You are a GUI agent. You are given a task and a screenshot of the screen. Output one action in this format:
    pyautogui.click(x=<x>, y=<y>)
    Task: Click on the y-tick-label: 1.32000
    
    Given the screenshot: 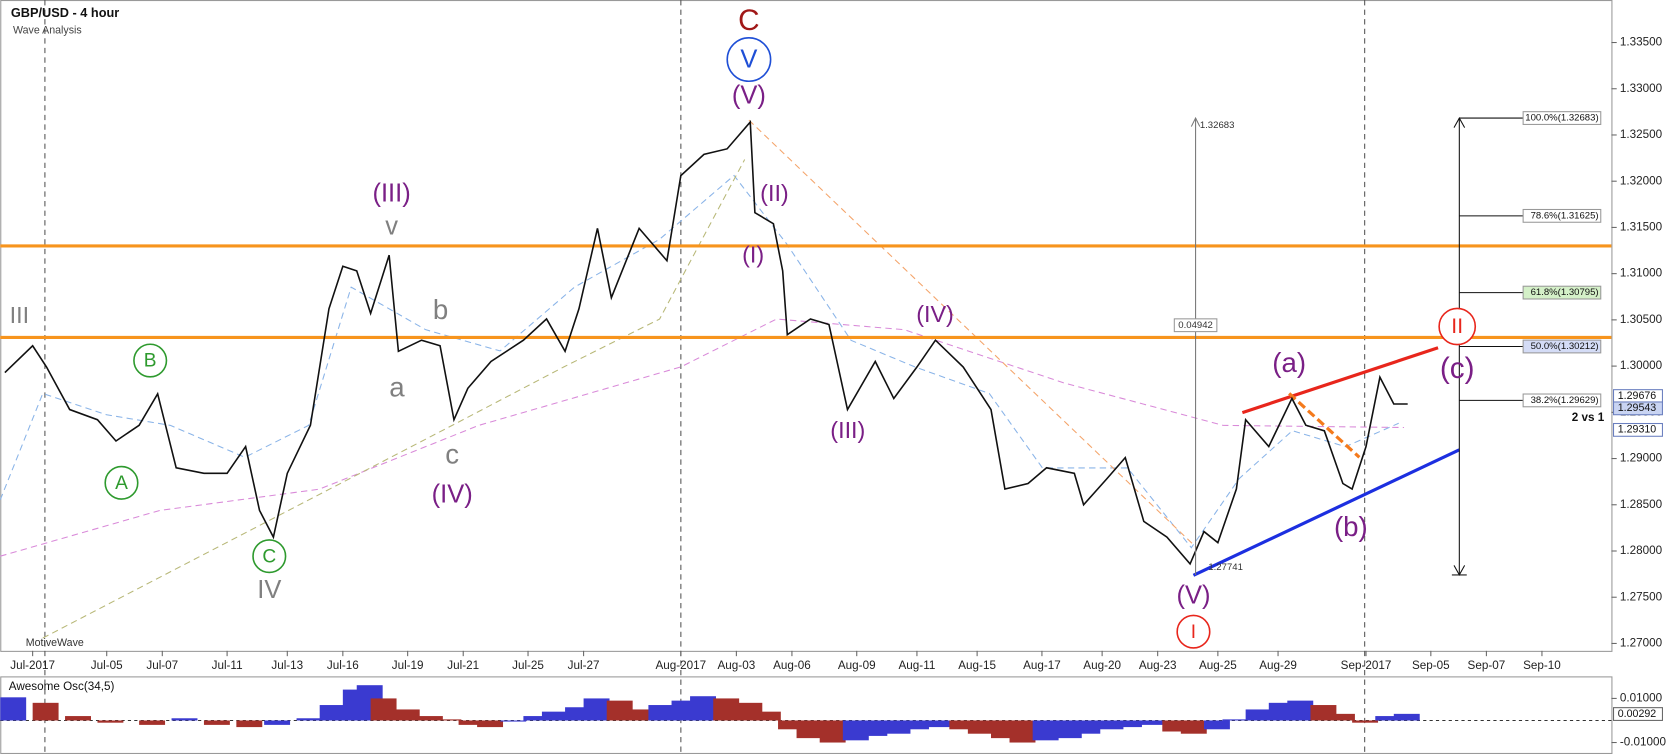 What is the action you would take?
    pyautogui.click(x=1641, y=180)
    